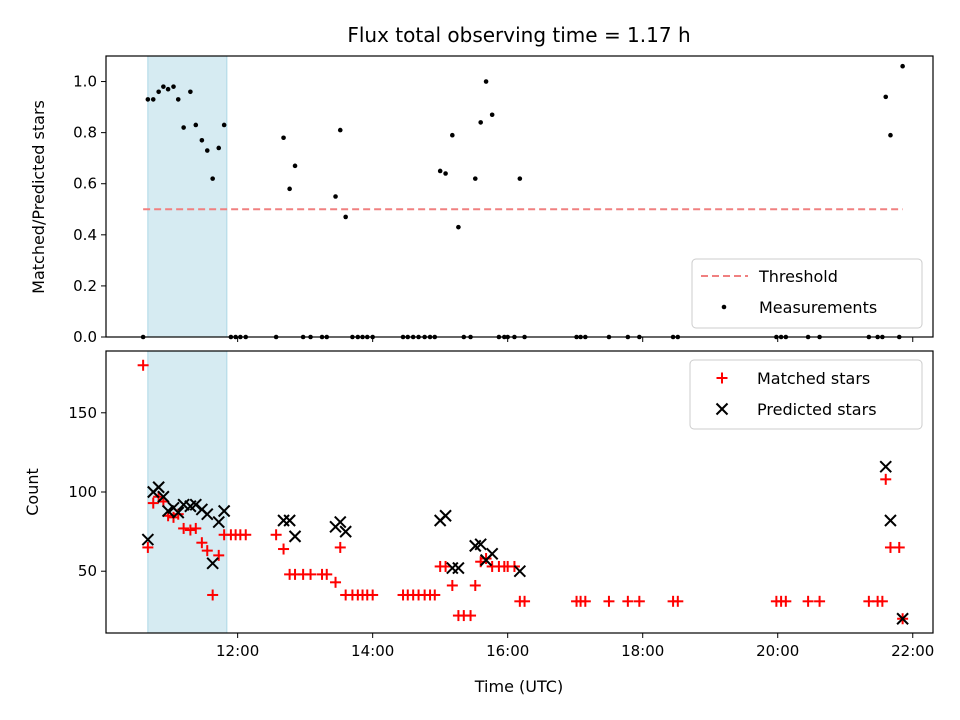 The width and height of the screenshot is (960, 720). I want to click on legend-matched-swatch, so click(722, 378).